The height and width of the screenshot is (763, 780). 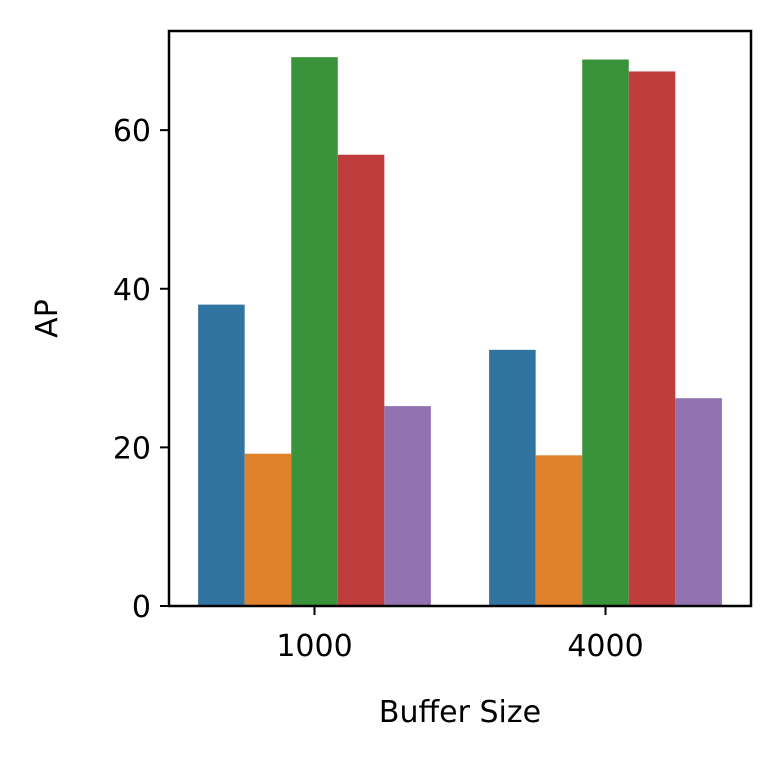 What do you see at coordinates (605, 646) in the screenshot?
I see `x-tick-label: 4000` at bounding box center [605, 646].